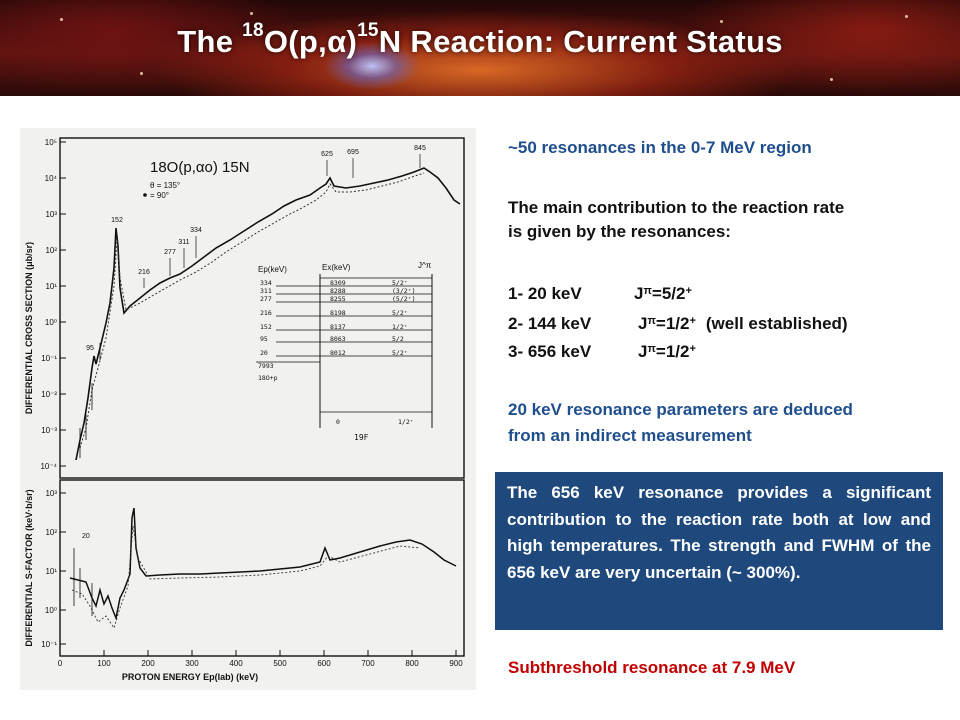 The height and width of the screenshot is (720, 960). What do you see at coordinates (90, 400) in the screenshot?
I see `error-bars-top` at bounding box center [90, 400].